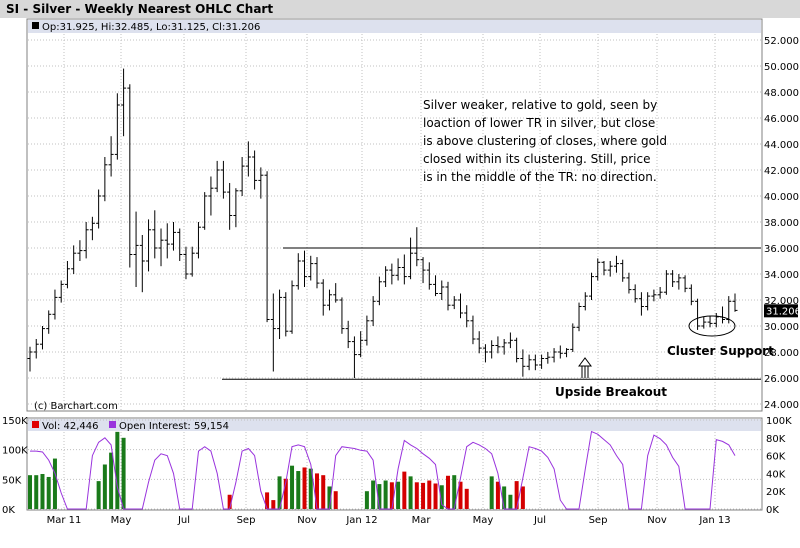 This screenshot has width=800, height=548. Describe the element at coordinates (781, 301) in the screenshot. I see `price-tick-label: 32.000` at that location.